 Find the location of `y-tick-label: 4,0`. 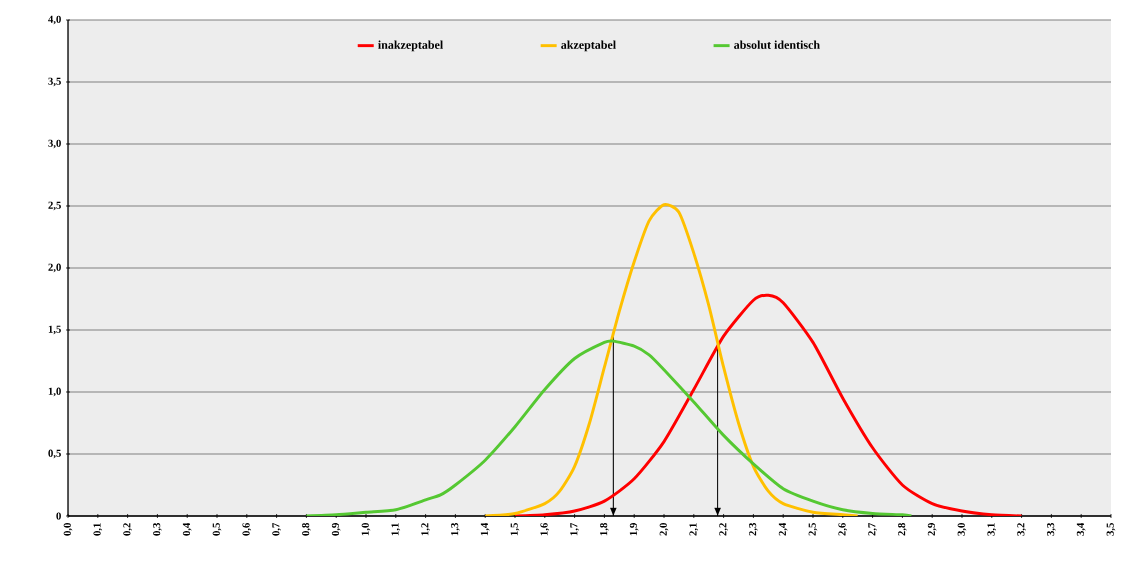

y-tick-label: 4,0 is located at coordinates (54, 20).